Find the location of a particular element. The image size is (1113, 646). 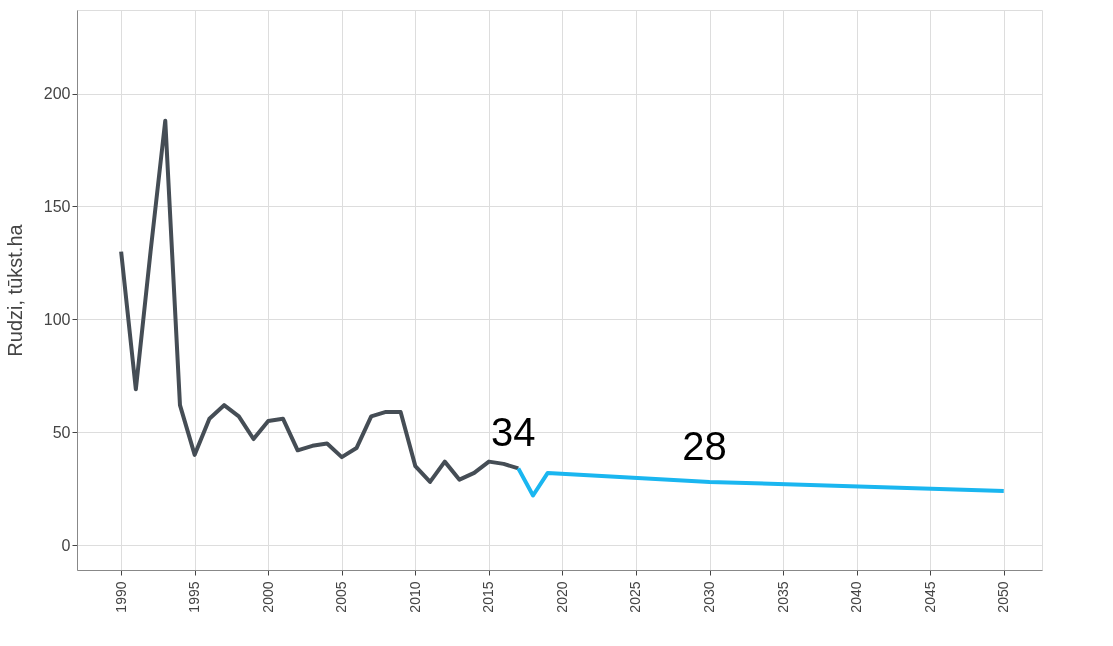

x-tick-label: 2035 is located at coordinates (782, 597).